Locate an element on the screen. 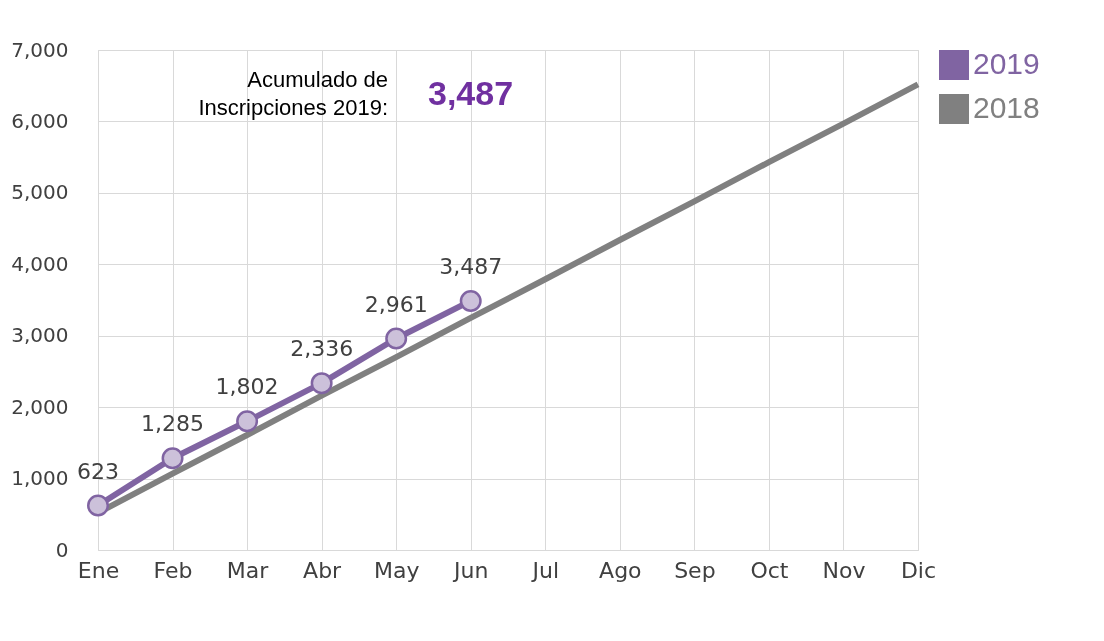 This screenshot has height=641, width=1104. y-tick-label: 6,000 is located at coordinates (40, 120).